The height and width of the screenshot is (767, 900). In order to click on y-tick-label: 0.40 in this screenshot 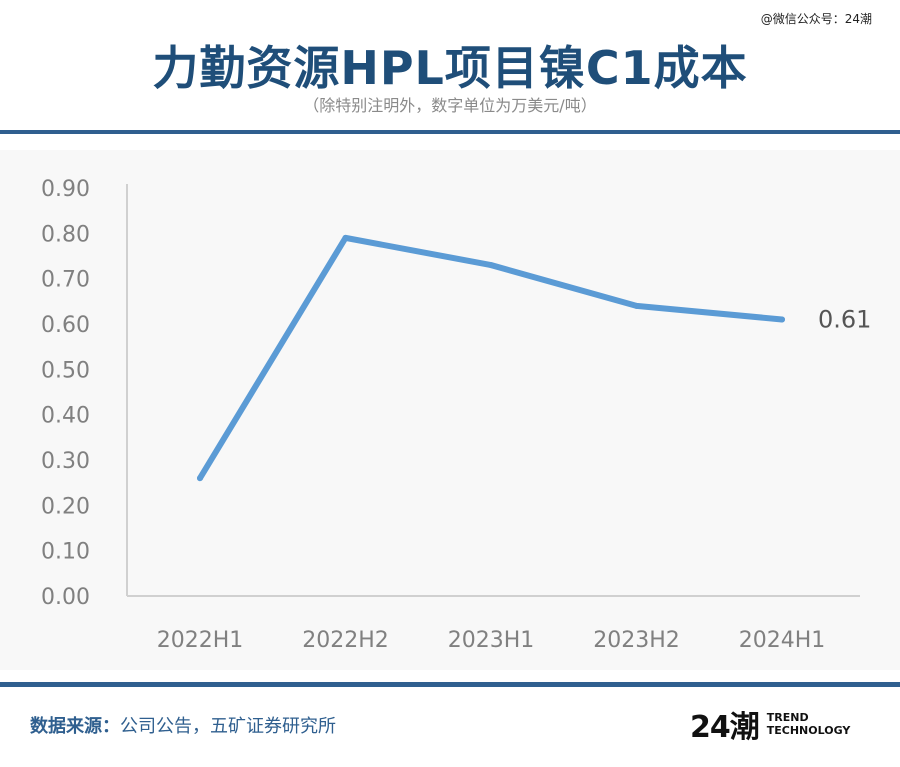, I will do `click(65, 416)`.